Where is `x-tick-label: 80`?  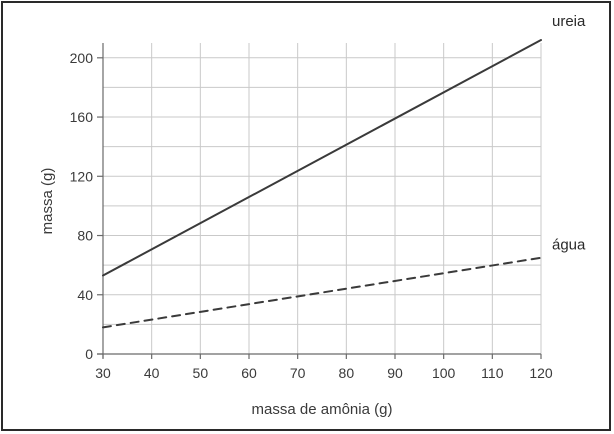 x-tick-label: 80 is located at coordinates (347, 373).